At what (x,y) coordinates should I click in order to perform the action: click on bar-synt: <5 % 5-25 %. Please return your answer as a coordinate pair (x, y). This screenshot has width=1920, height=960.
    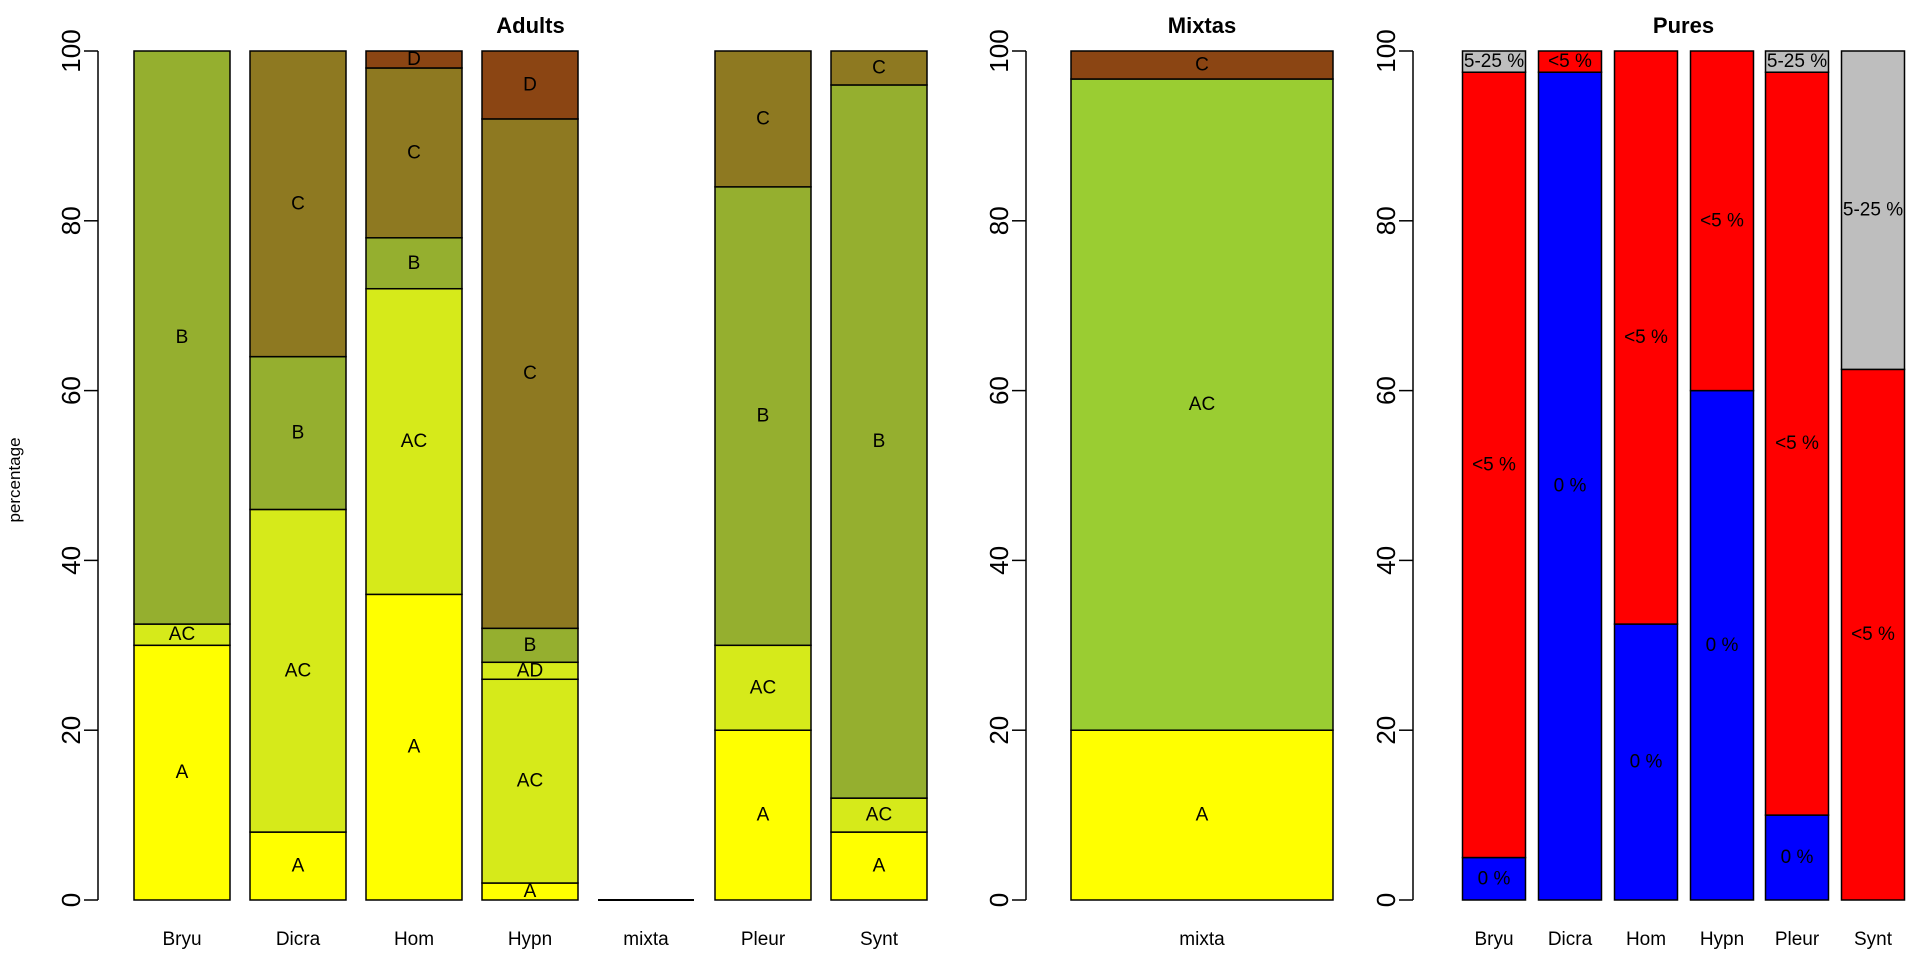
    Looking at the image, I should click on (1873, 475).